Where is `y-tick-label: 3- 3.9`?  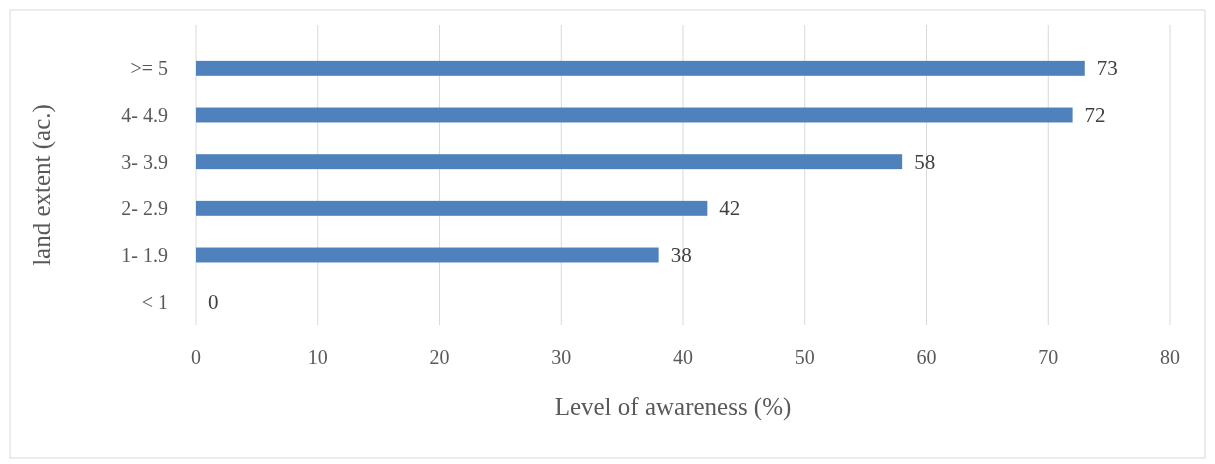
y-tick-label: 3- 3.9 is located at coordinates (144, 161).